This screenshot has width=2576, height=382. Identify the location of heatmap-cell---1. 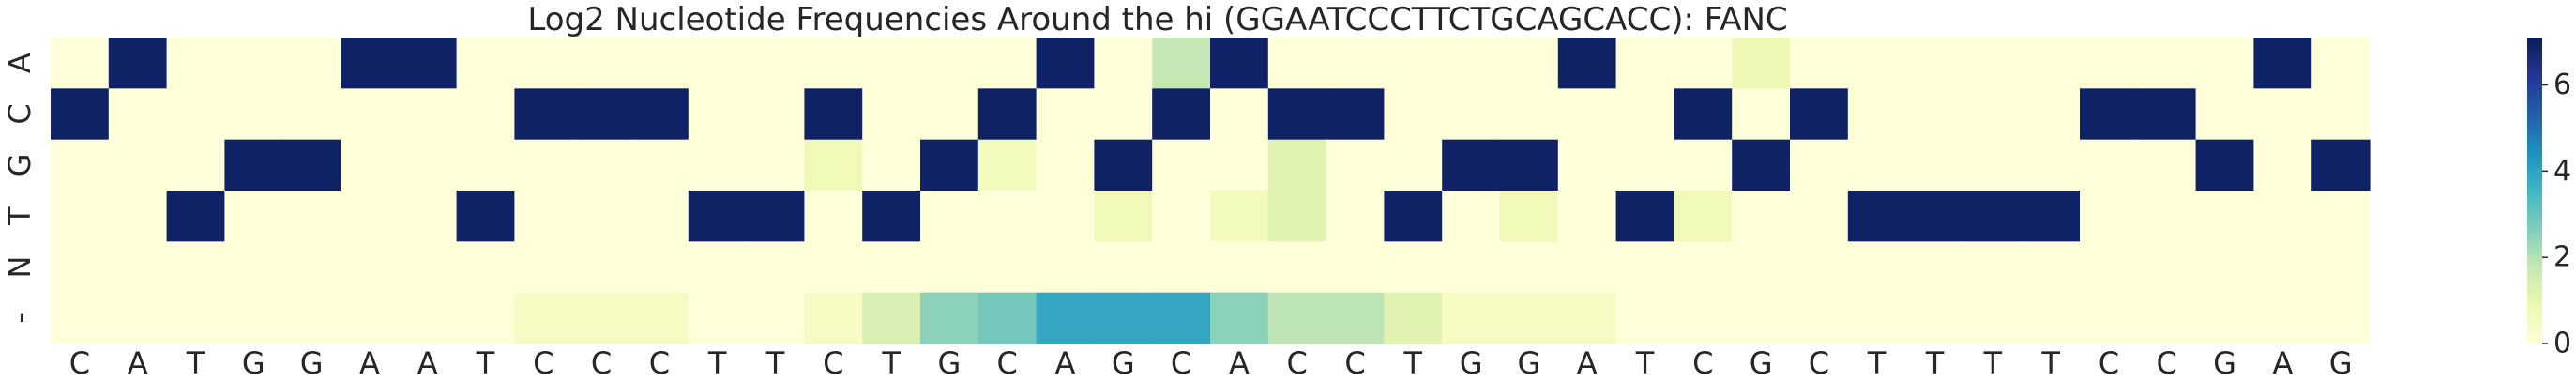
(138, 318).